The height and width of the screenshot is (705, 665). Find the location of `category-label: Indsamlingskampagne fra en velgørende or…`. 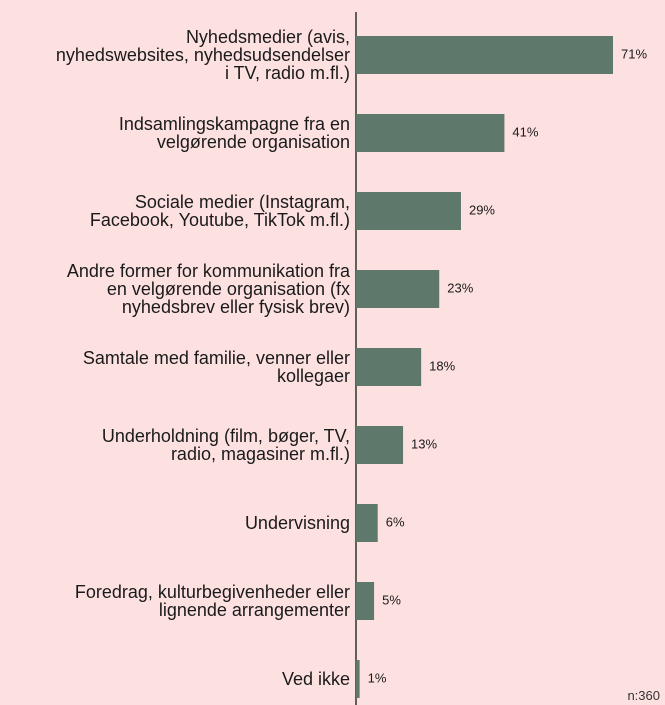

category-label: Indsamlingskampagne fra en velgørende or… is located at coordinates (234, 133).